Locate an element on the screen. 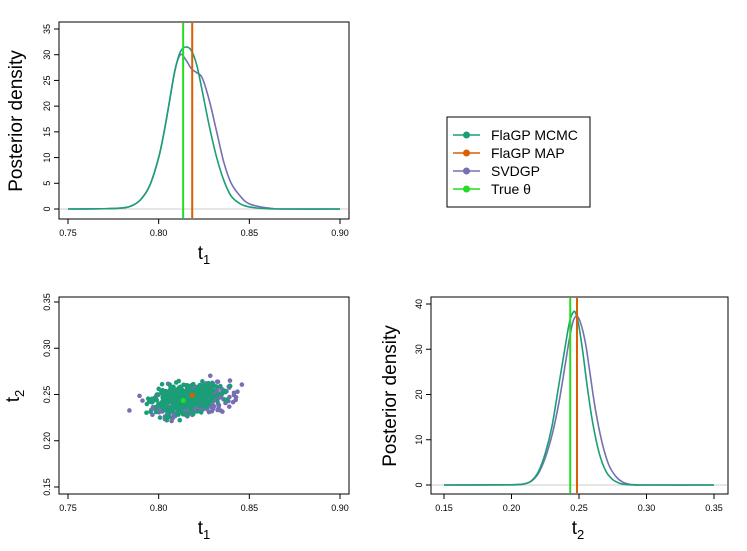  density-line-svdgp is located at coordinates (204, 131).